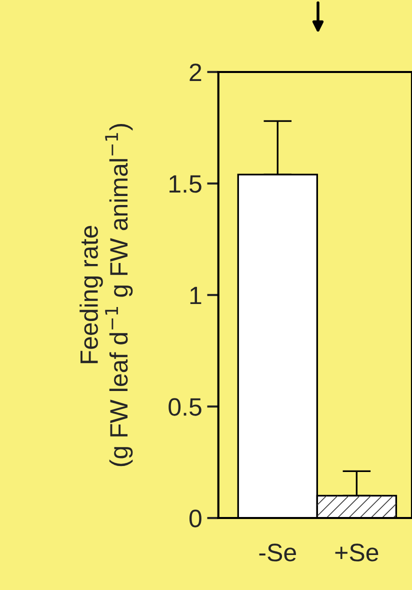 The image size is (412, 590). I want to click on y-tick-label: 1, so click(196, 295).